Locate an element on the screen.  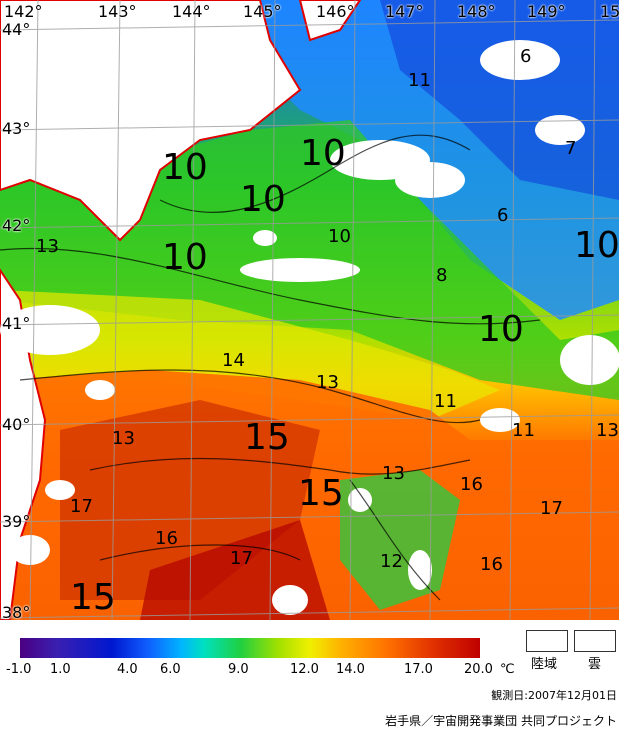
kuril-land is located at coordinates (330, 21).